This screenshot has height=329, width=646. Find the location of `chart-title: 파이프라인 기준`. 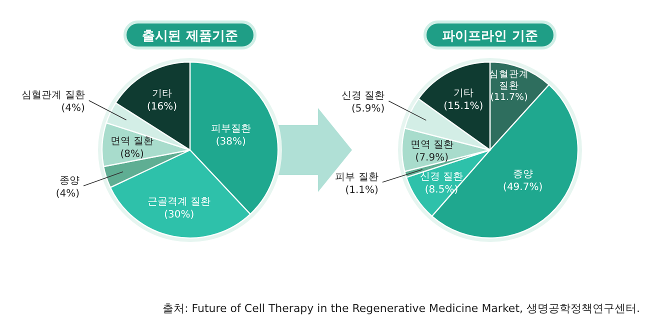

chart-title: 파이프라인 기준 is located at coordinates (490, 36).